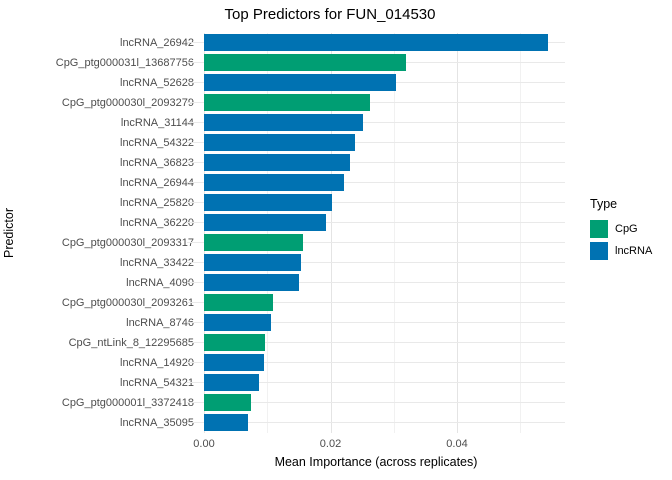  What do you see at coordinates (204, 444) in the screenshot?
I see `x-tick-label-0.00: 0.00` at bounding box center [204, 444].